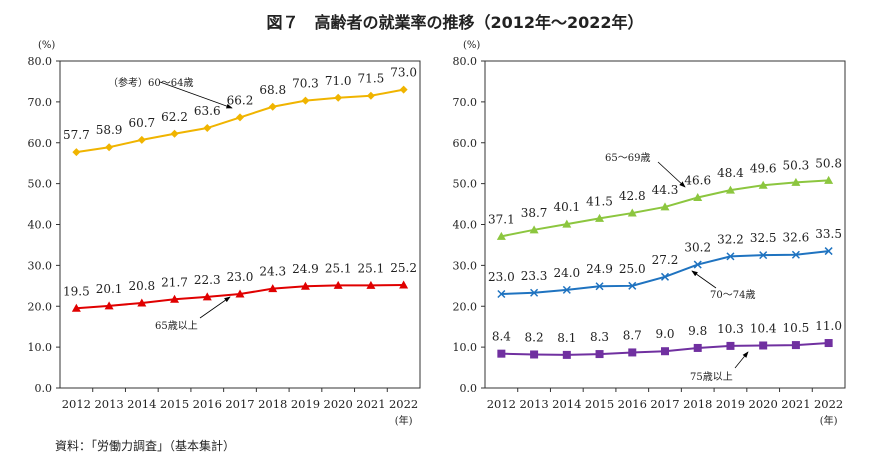  I want to click on data-label: 60.7, so click(141, 123).